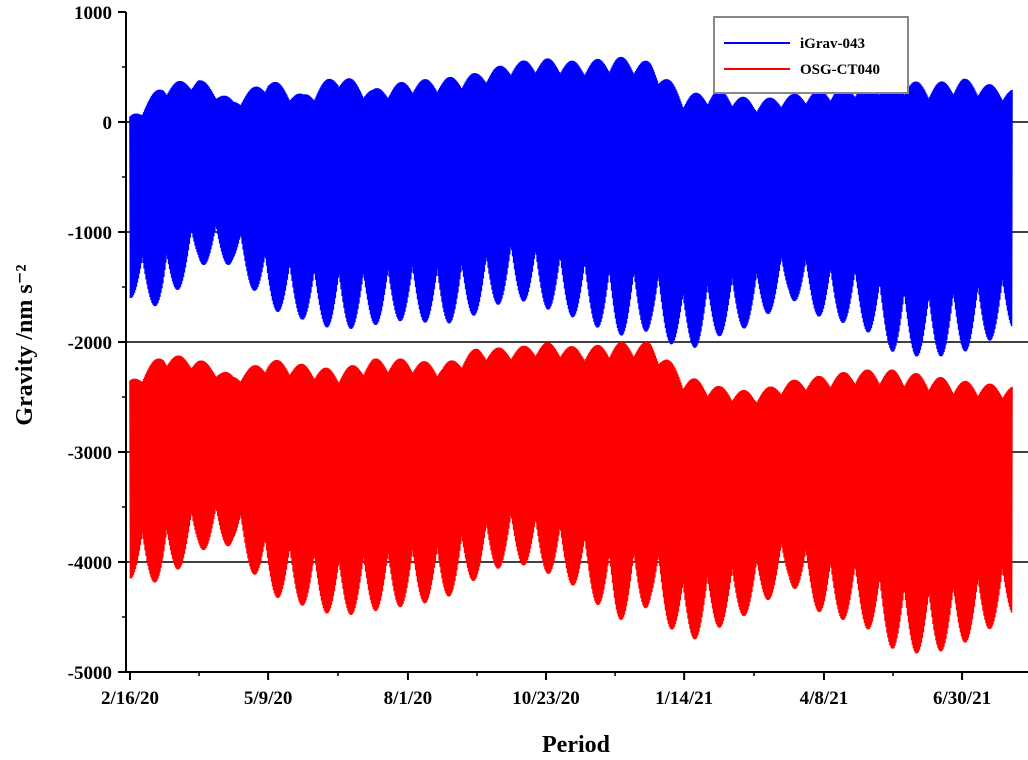  I want to click on y-tick-label: -5000, so click(90, 673).